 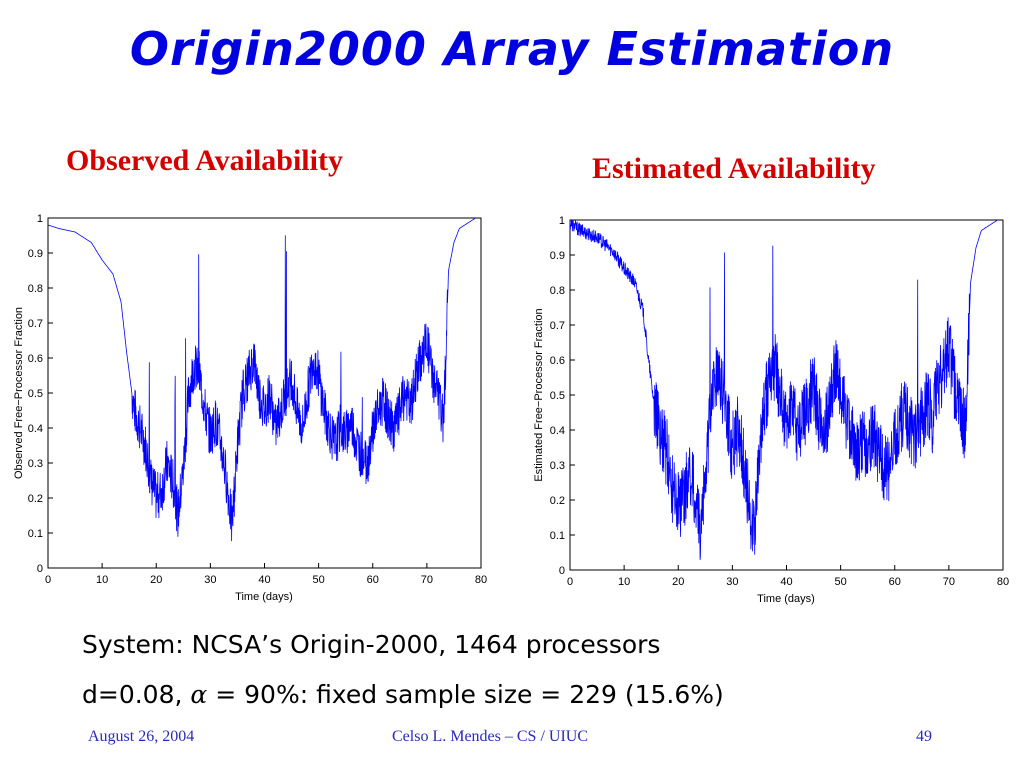 What do you see at coordinates (199, 694) in the screenshot?
I see `alpha-symbol: α` at bounding box center [199, 694].